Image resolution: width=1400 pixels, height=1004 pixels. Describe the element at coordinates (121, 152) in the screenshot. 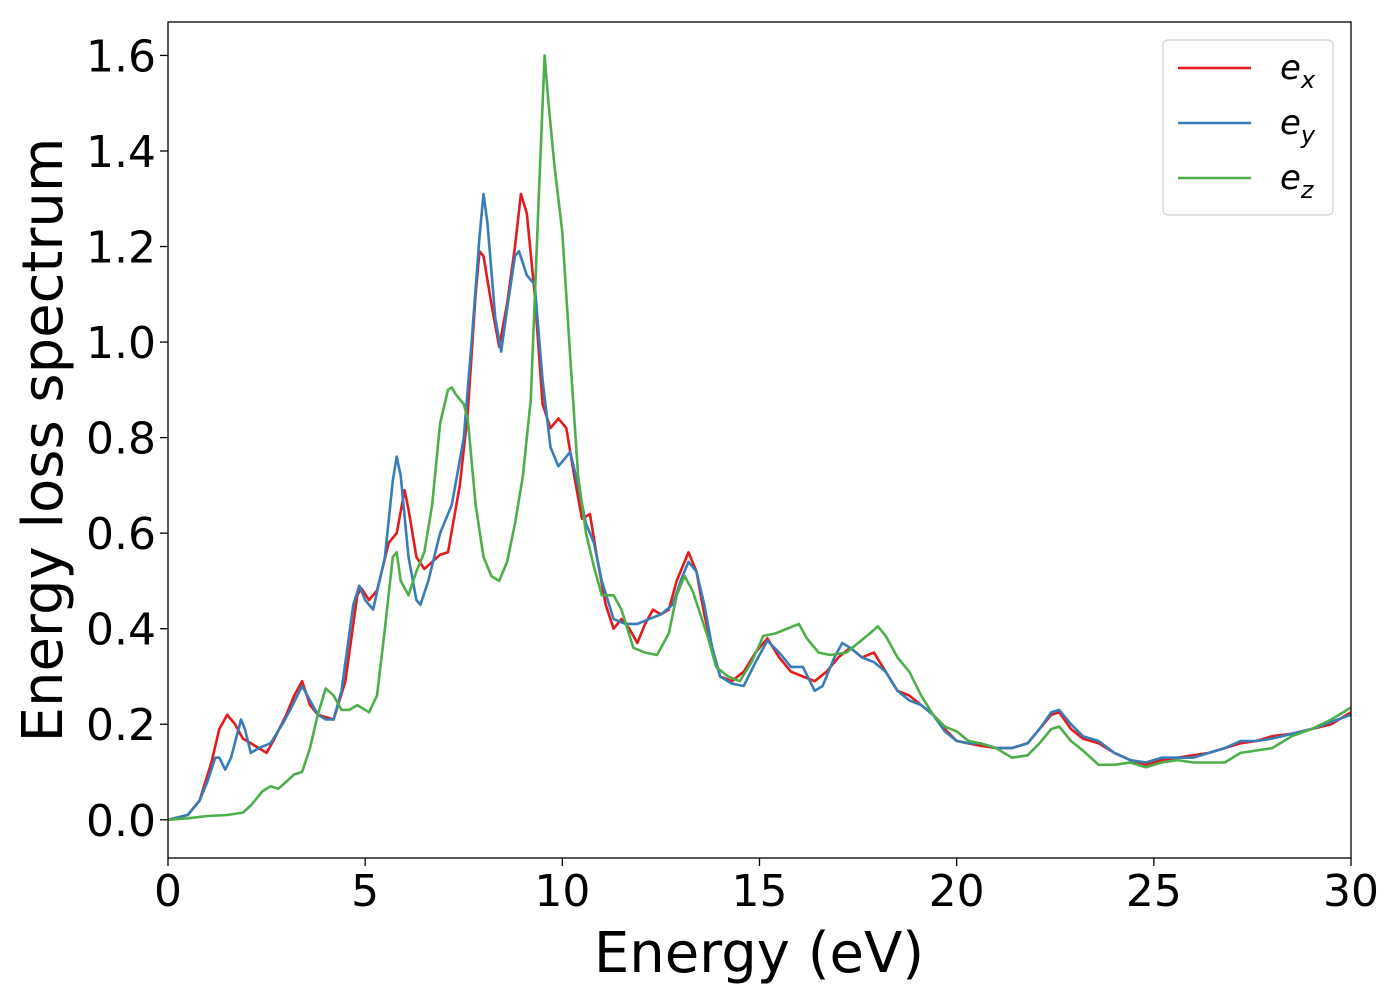

I see `y-tick-label: 1.4` at that location.